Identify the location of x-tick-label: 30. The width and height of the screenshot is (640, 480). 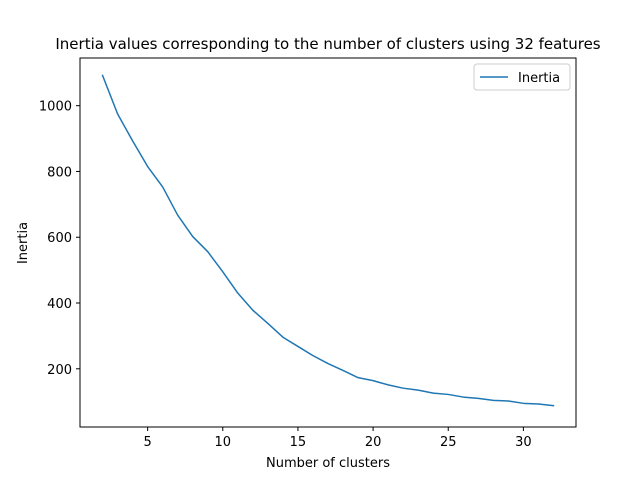
(523, 442).